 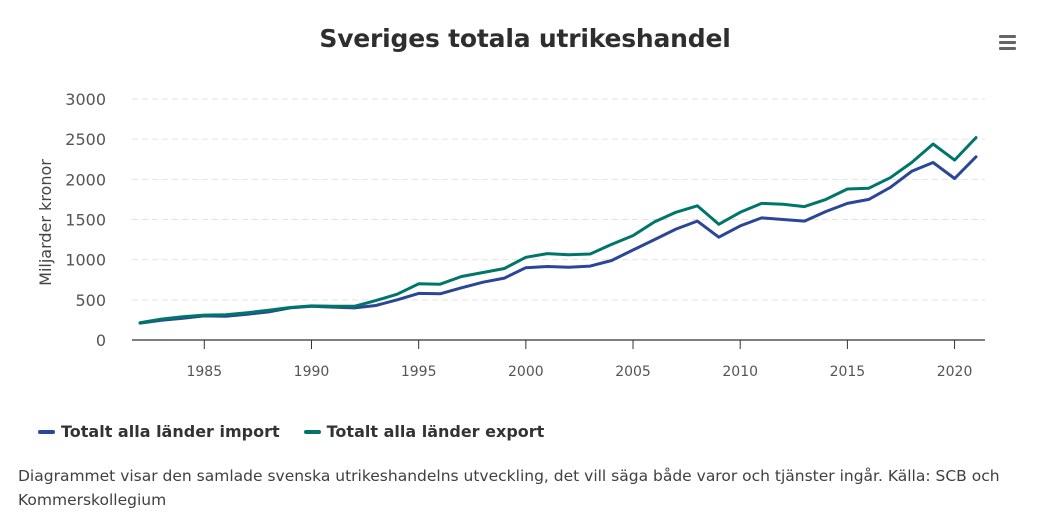 What do you see at coordinates (85, 99) in the screenshot?
I see `y-tick-label-3000: 3000` at bounding box center [85, 99].